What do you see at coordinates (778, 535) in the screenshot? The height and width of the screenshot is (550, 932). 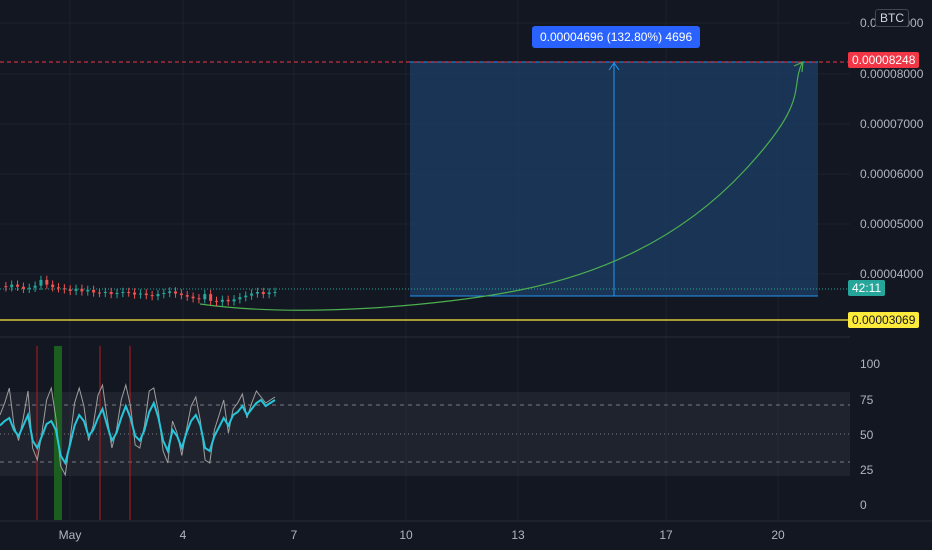 I see `time-tick-label: 20` at bounding box center [778, 535].